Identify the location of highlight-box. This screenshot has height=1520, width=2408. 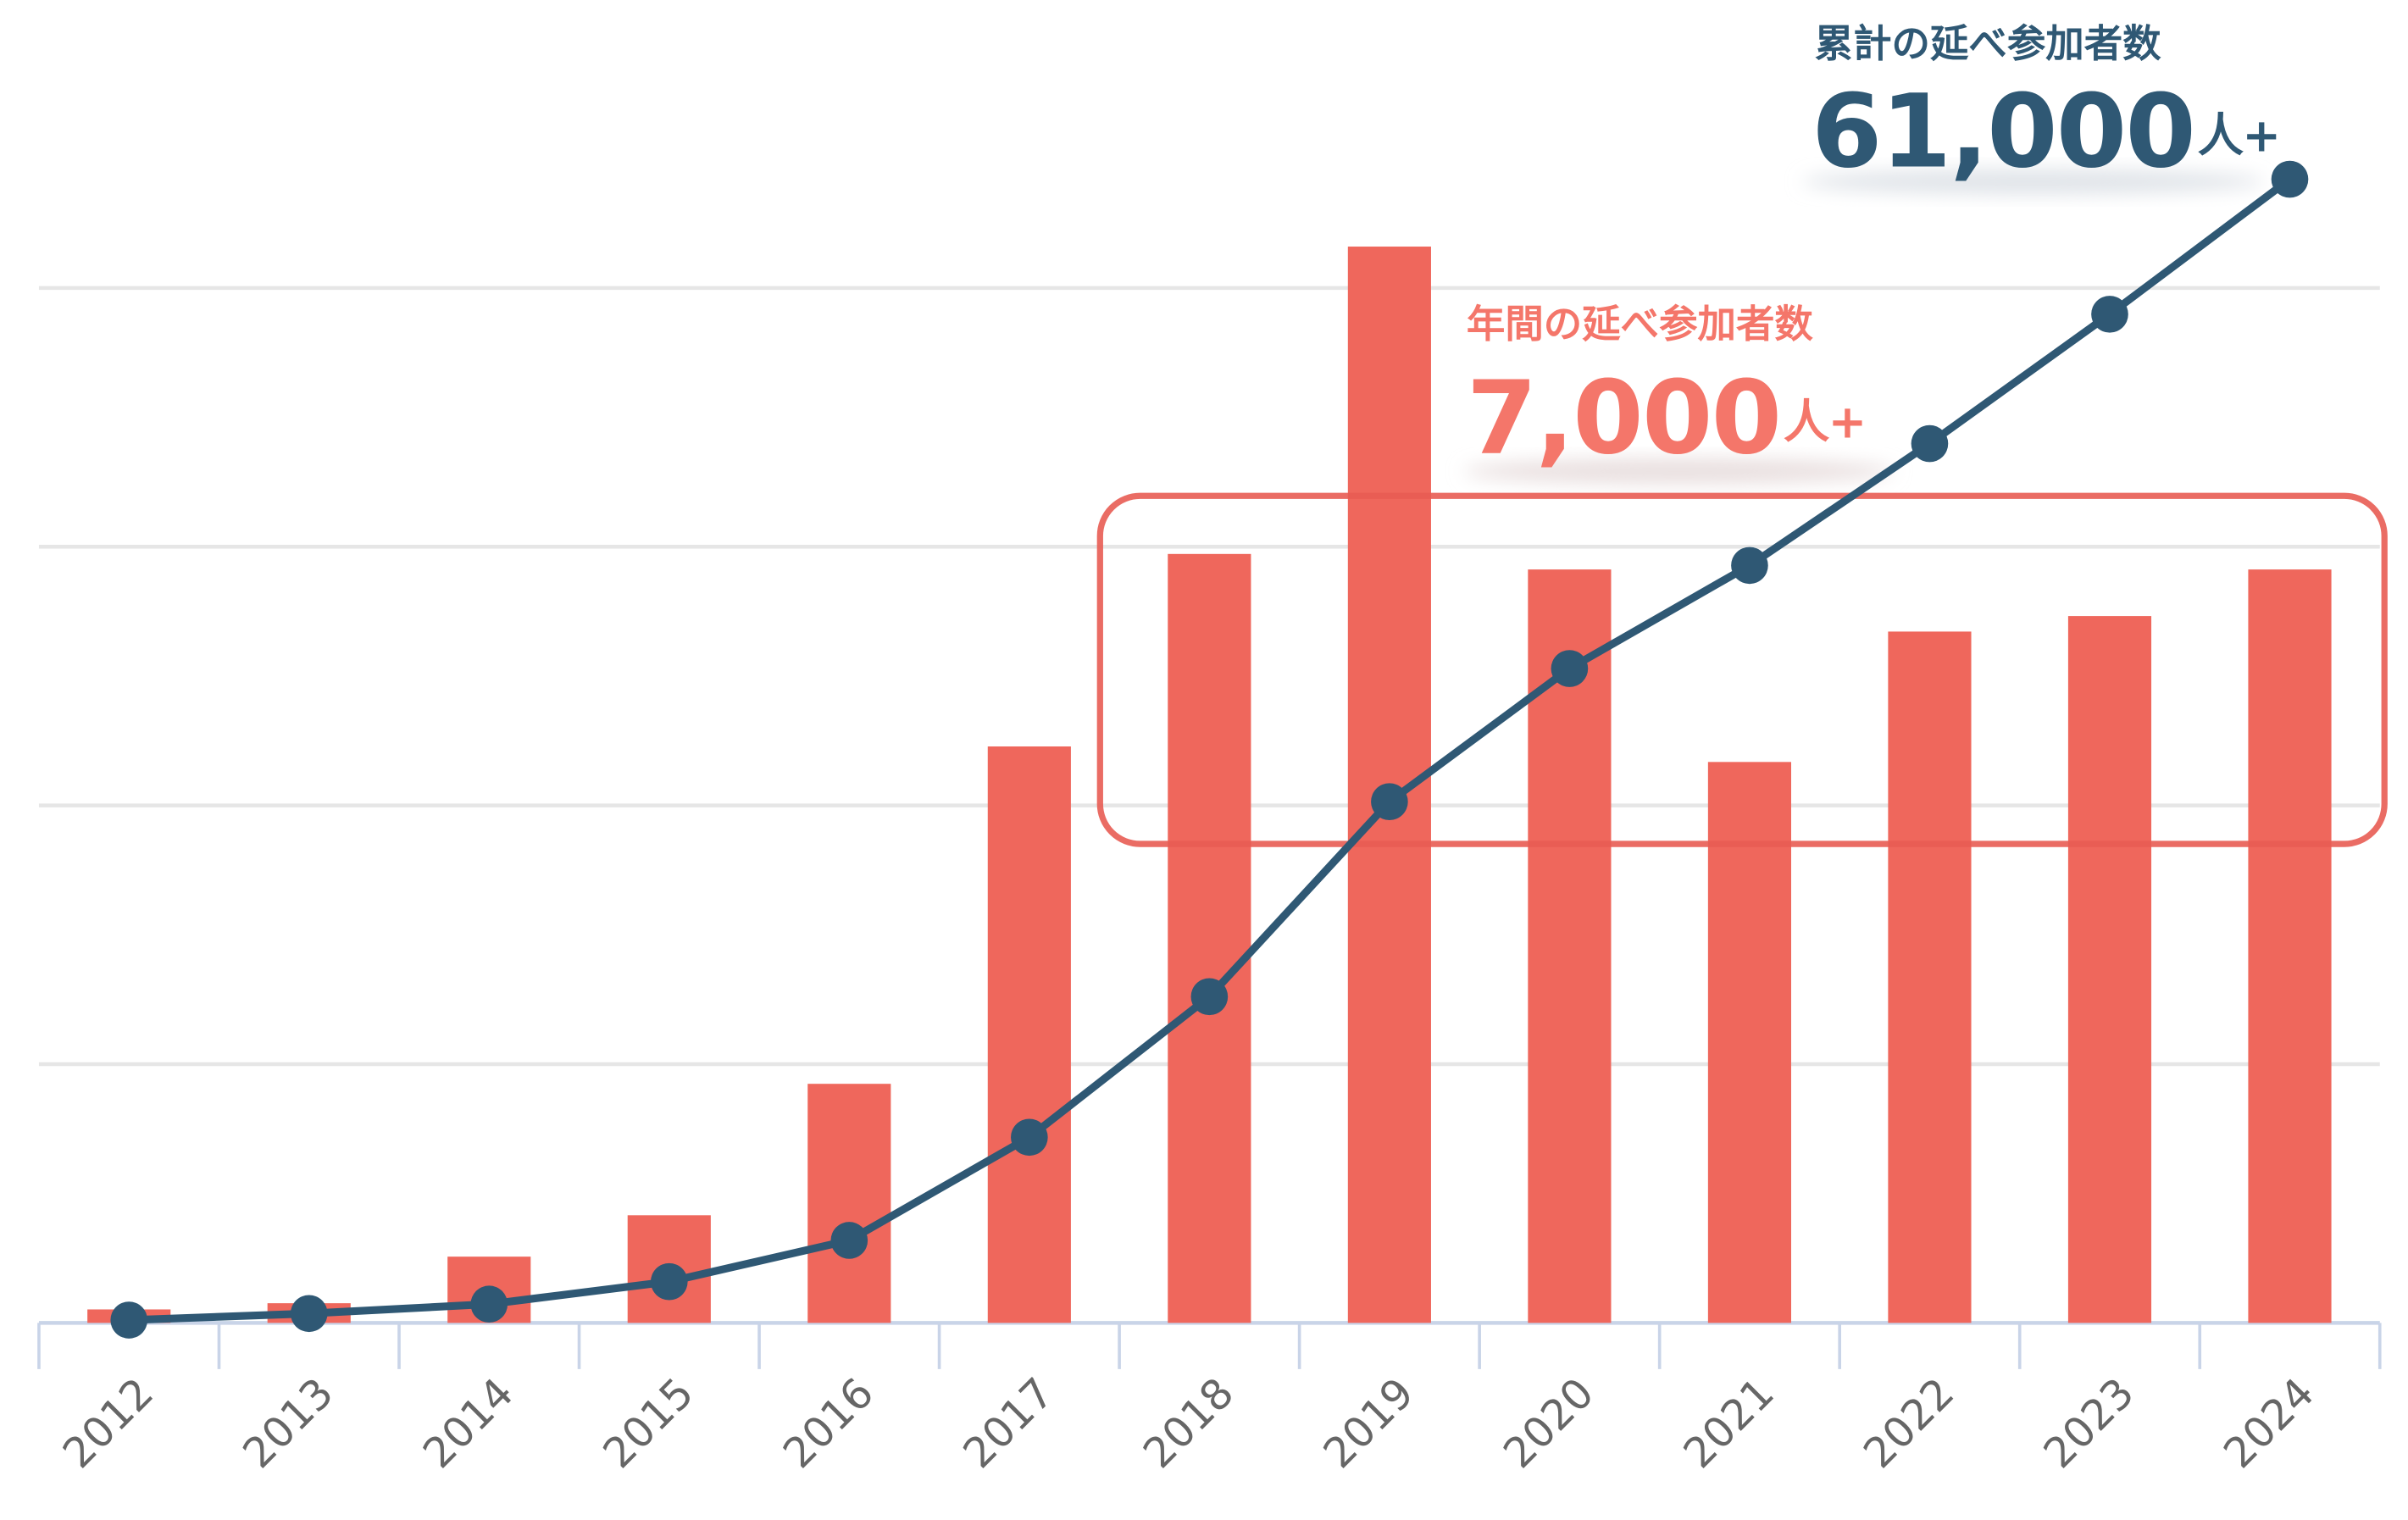
(1742, 669).